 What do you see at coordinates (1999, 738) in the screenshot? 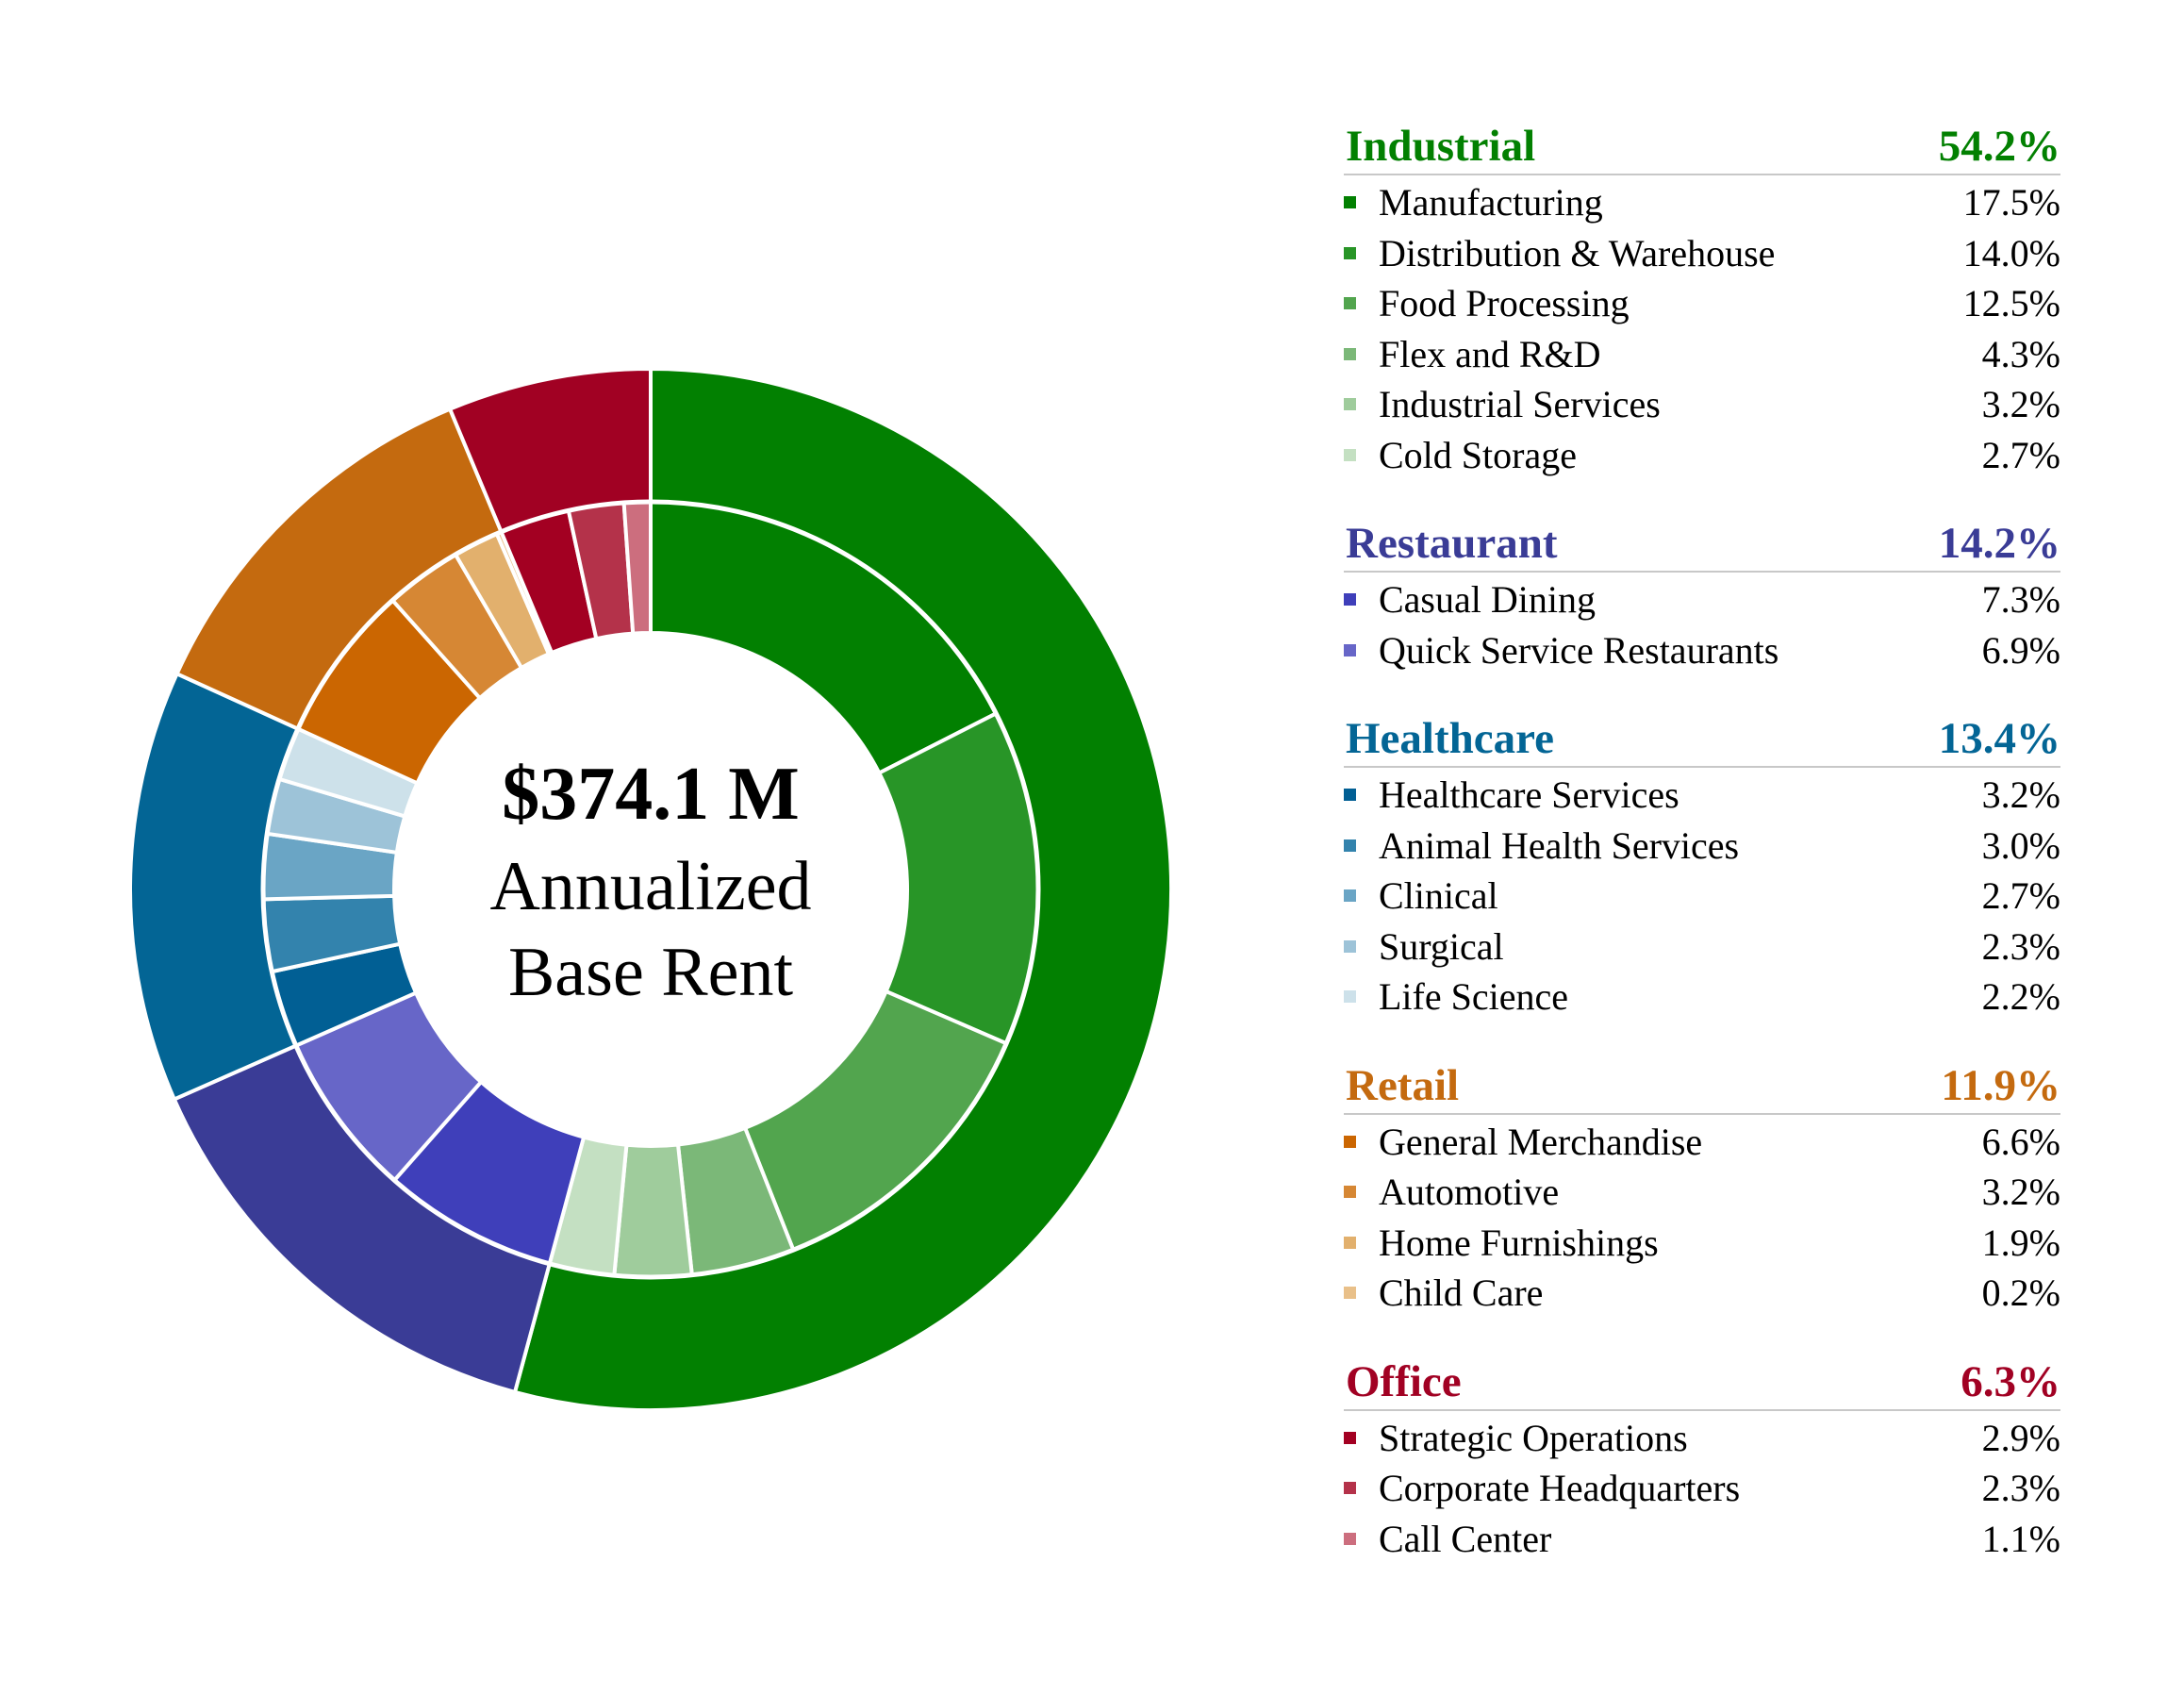
I see `legend-group-value: 13.4%` at bounding box center [1999, 738].